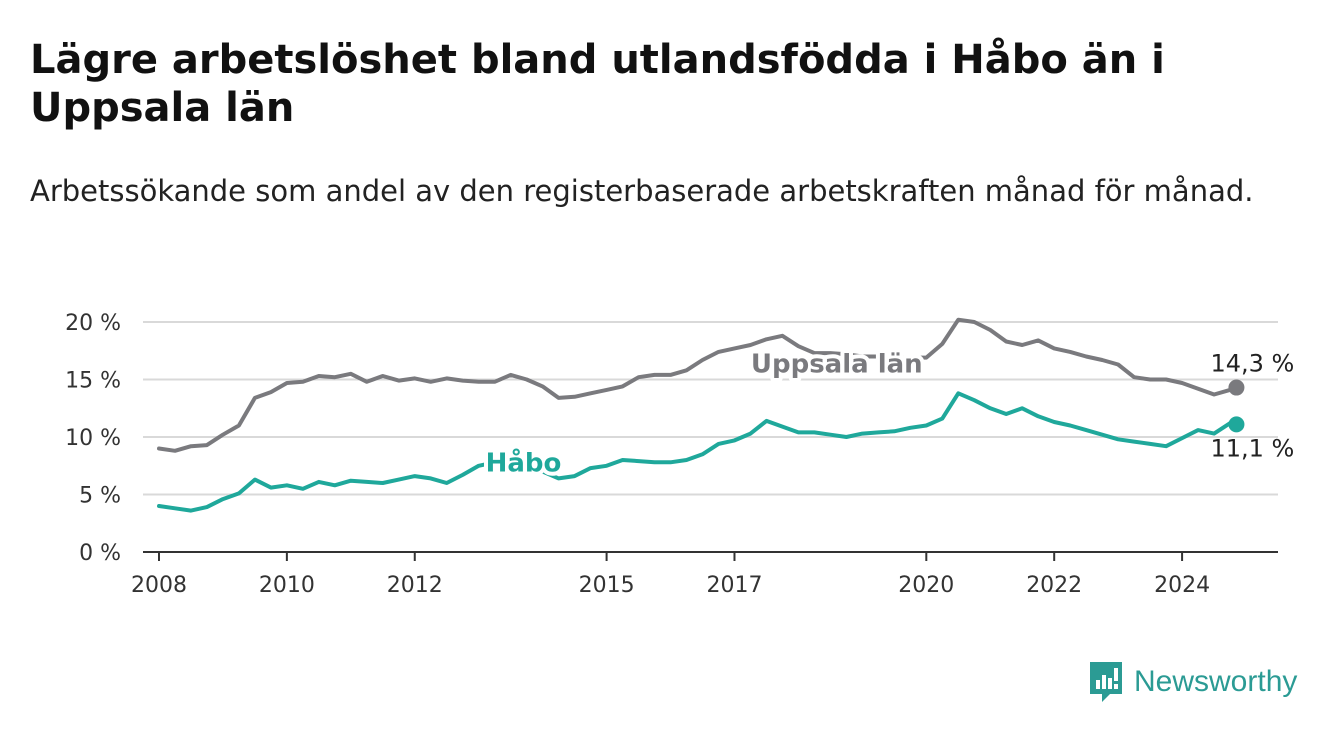  Describe the element at coordinates (926, 585) in the screenshot. I see `x-tick-label: 2020` at that location.